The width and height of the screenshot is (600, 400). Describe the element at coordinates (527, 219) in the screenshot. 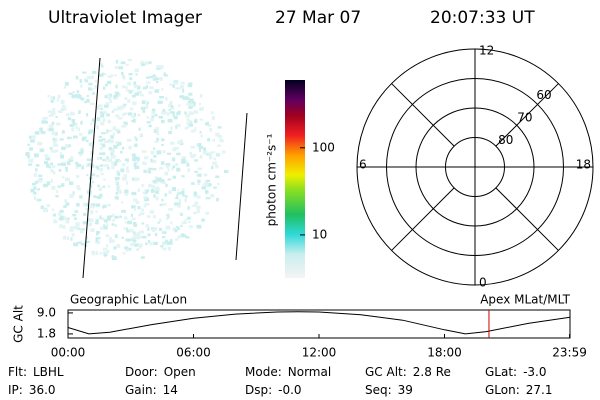

I see `polar-diagonal` at that location.